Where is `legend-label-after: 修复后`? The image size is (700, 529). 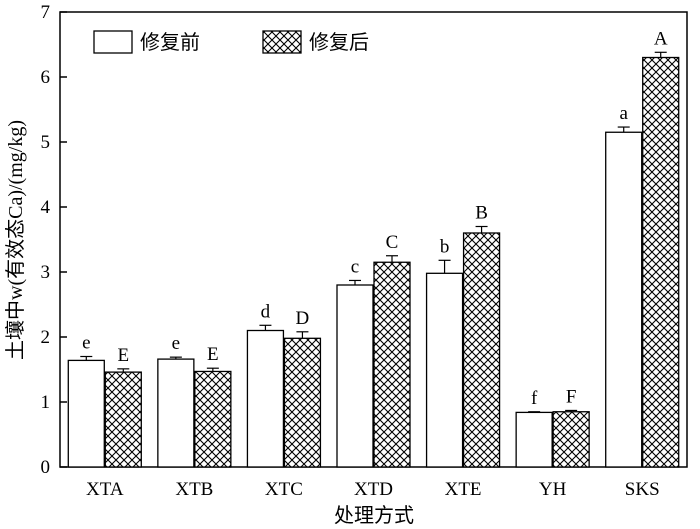 legend-label-after: 修复后 is located at coordinates (339, 42).